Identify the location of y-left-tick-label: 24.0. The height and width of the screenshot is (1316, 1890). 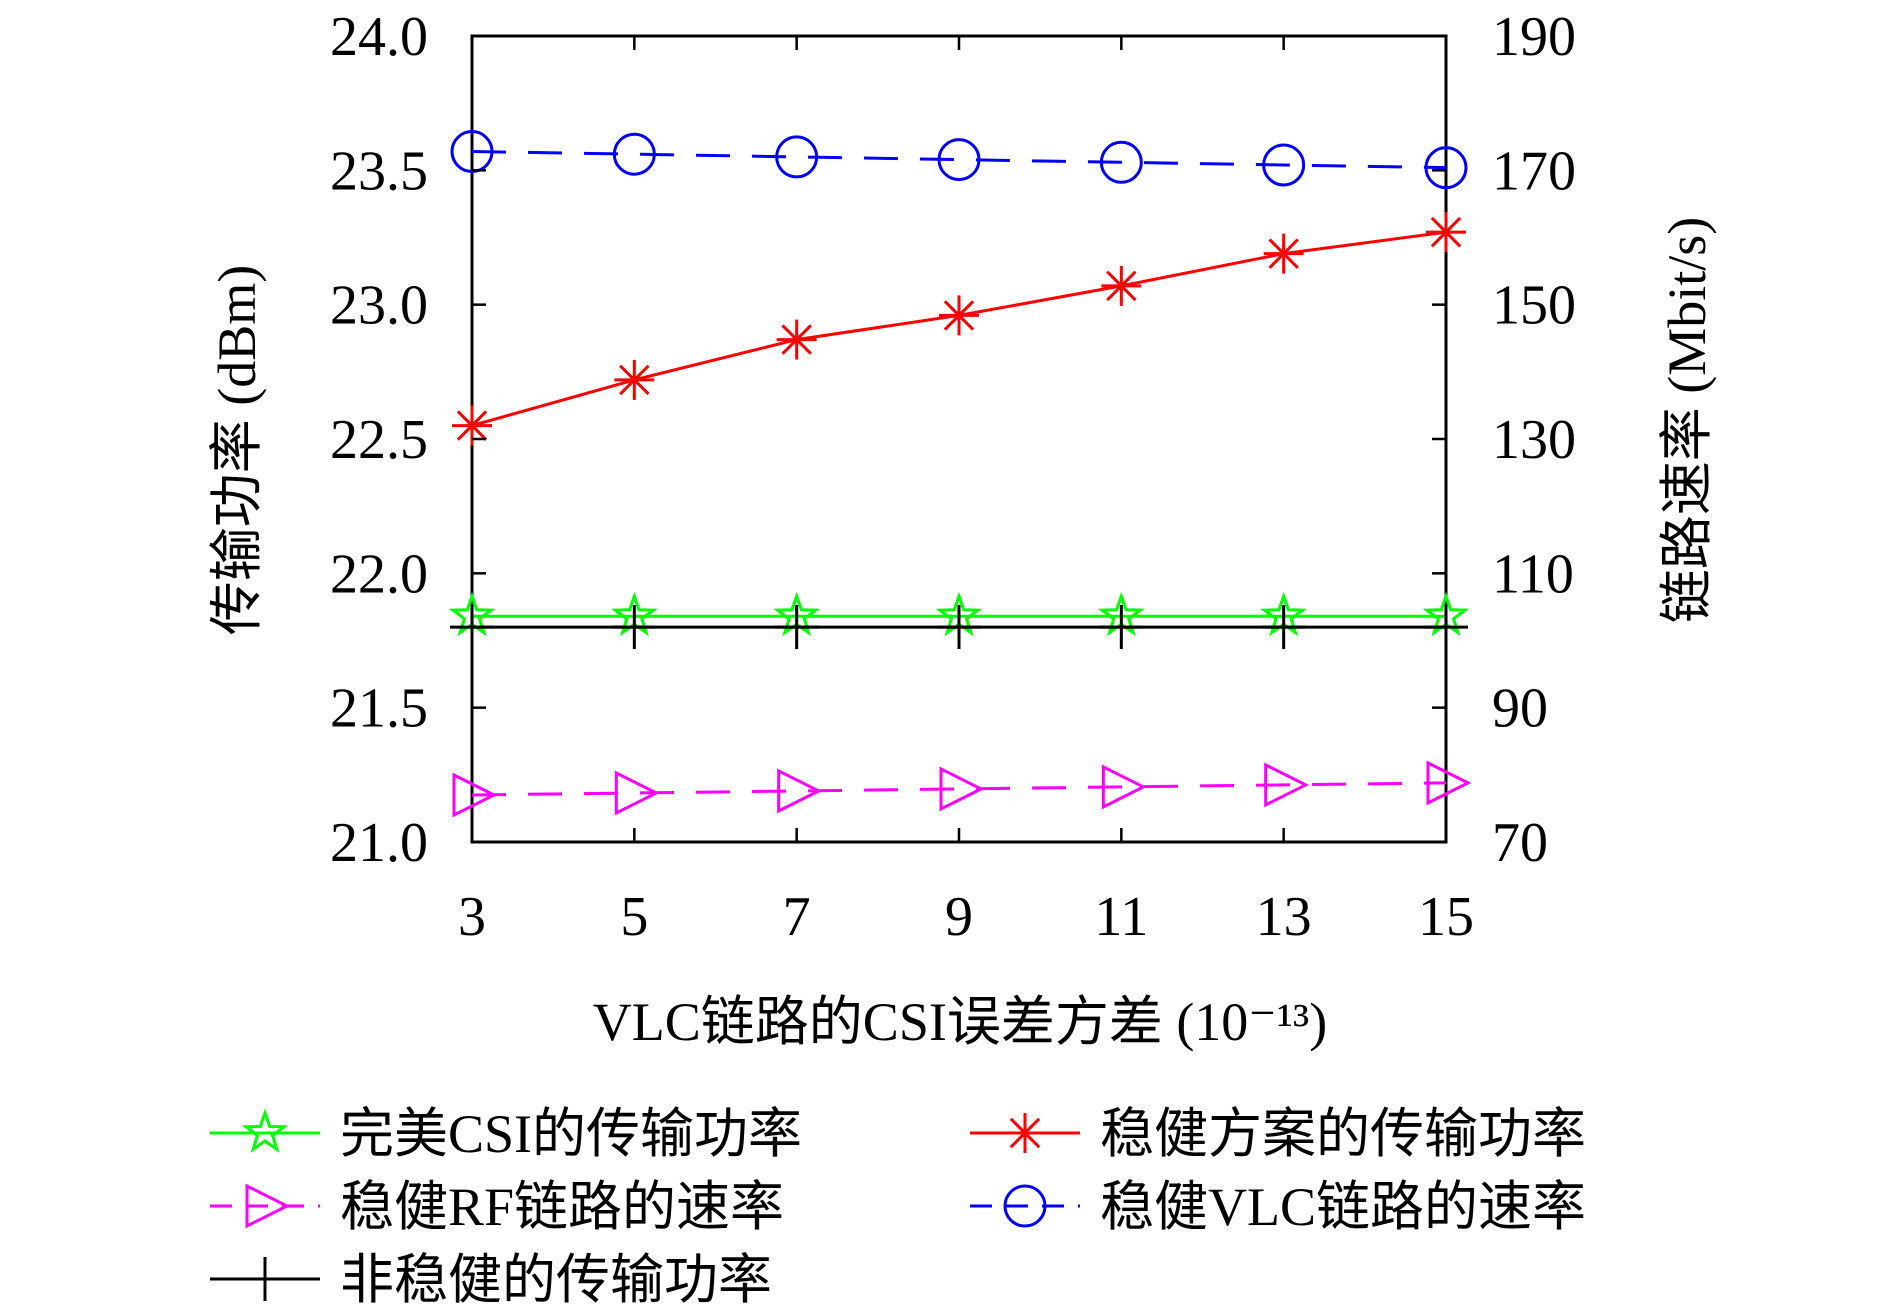
(379, 37).